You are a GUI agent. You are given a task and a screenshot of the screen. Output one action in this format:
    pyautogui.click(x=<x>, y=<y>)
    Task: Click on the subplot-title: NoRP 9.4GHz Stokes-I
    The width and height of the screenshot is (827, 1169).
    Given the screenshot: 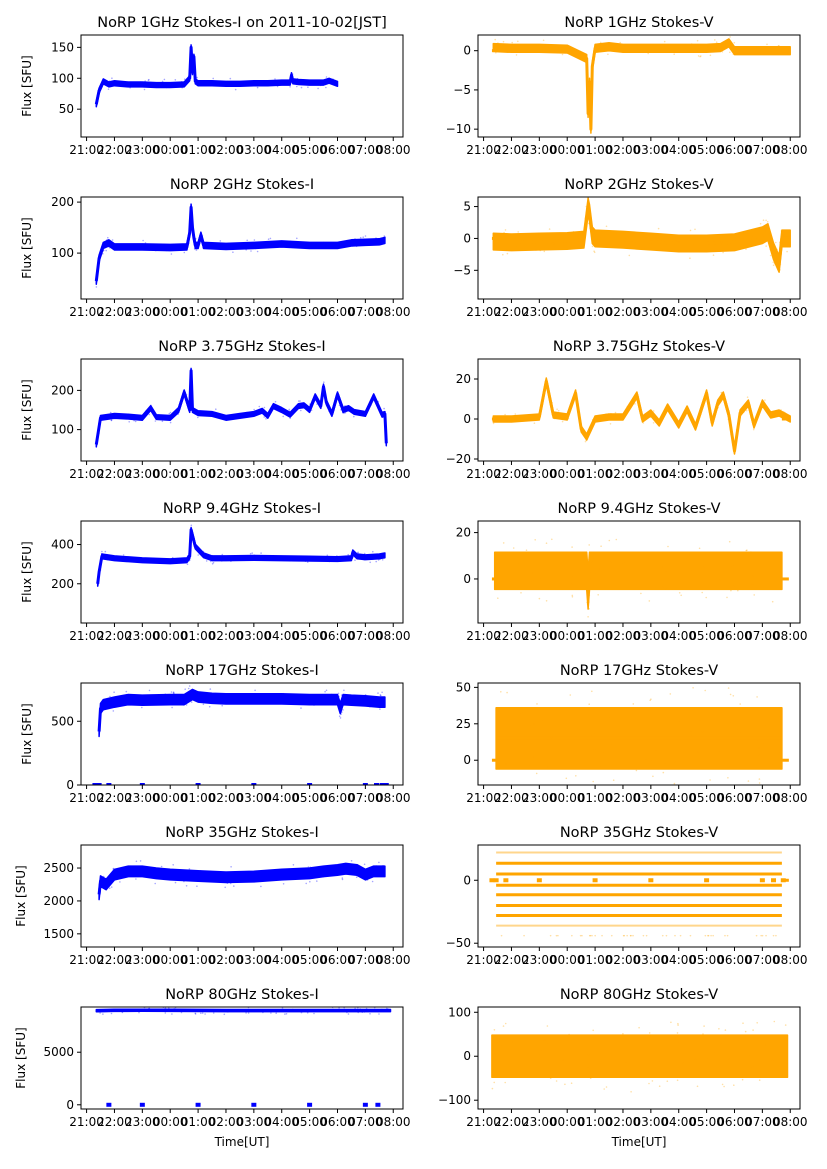 What is the action you would take?
    pyautogui.click(x=242, y=509)
    